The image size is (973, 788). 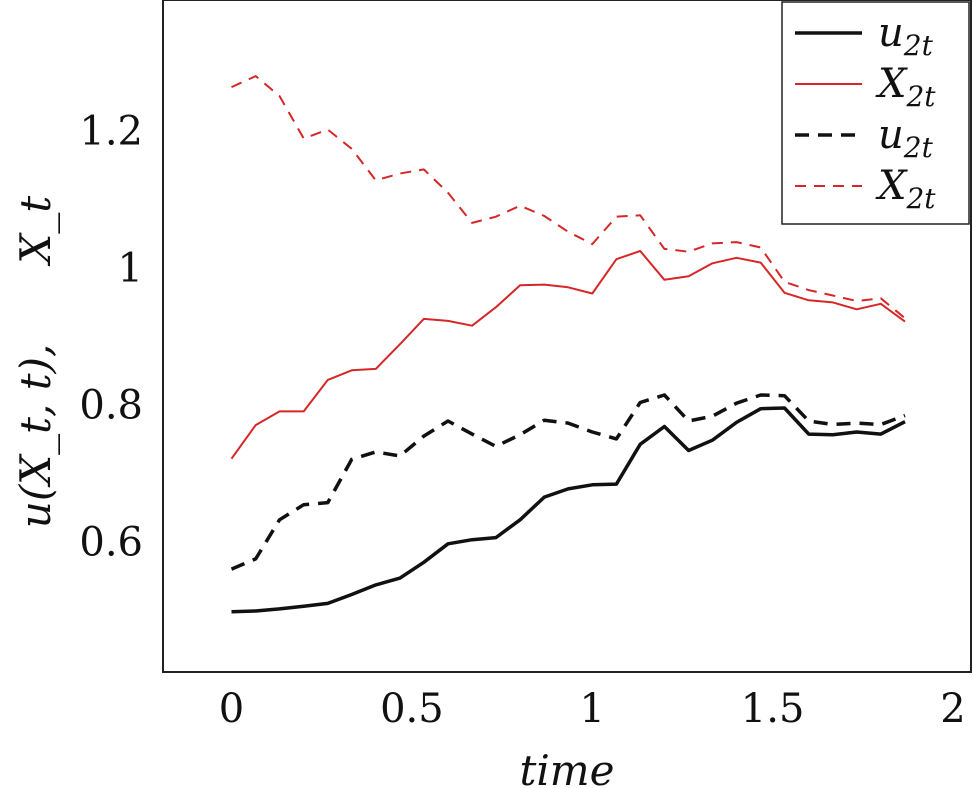 What do you see at coordinates (952, 709) in the screenshot?
I see `x-tick-label: 2` at bounding box center [952, 709].